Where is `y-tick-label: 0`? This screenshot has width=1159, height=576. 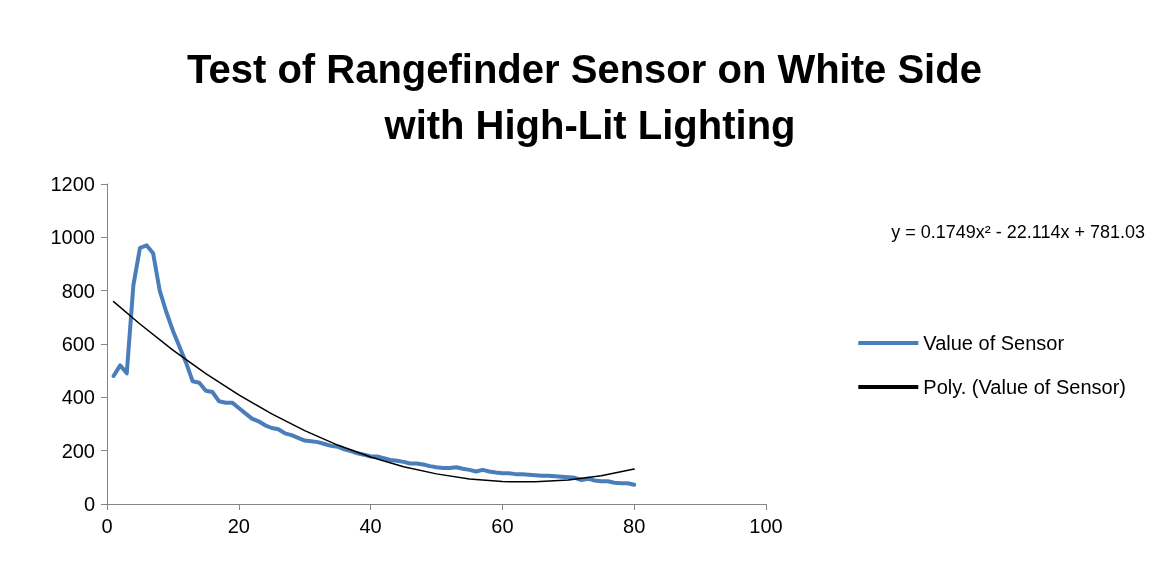 y-tick-label: 0 is located at coordinates (89, 504).